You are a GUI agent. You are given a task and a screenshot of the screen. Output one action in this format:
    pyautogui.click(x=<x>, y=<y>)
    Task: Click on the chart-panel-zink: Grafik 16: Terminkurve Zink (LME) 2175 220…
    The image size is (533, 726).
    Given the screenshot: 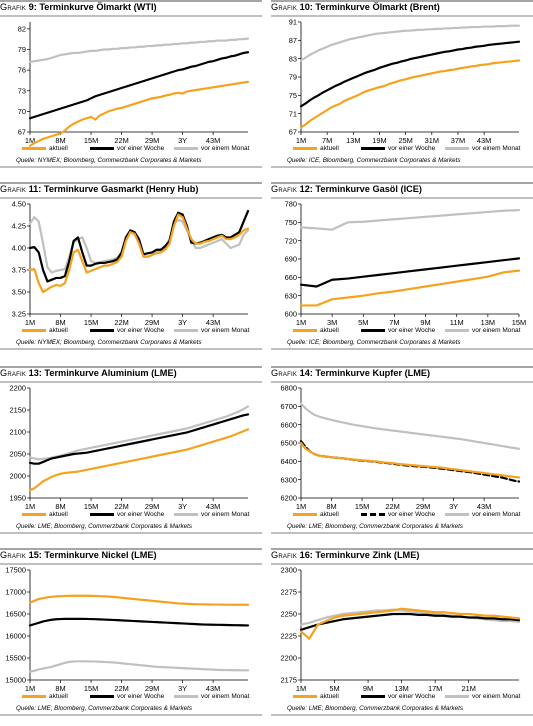 What is the action you would take?
    pyautogui.click(x=402, y=637)
    